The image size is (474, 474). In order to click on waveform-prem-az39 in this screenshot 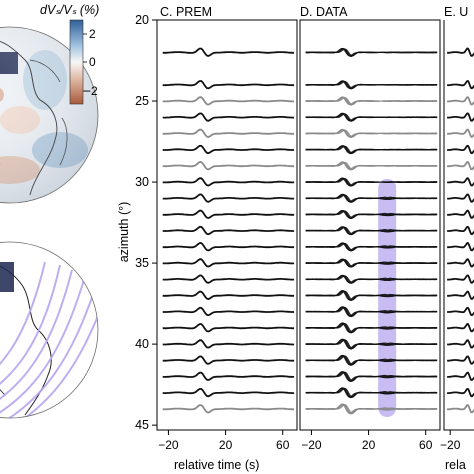, I will do `click(228, 328)`.